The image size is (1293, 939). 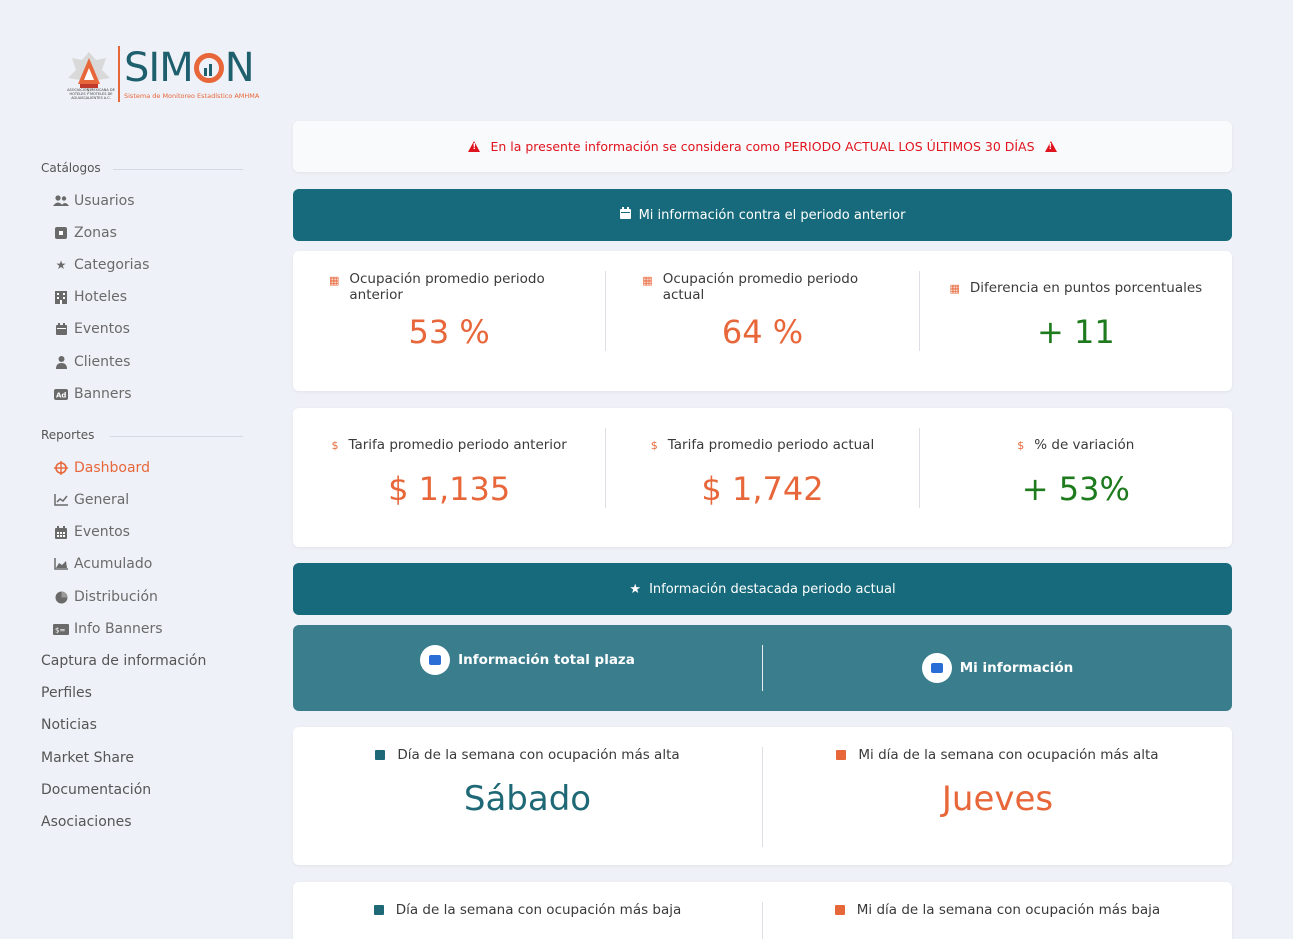 I want to click on sidebar-item-hoteles: Hoteles, so click(x=90, y=297).